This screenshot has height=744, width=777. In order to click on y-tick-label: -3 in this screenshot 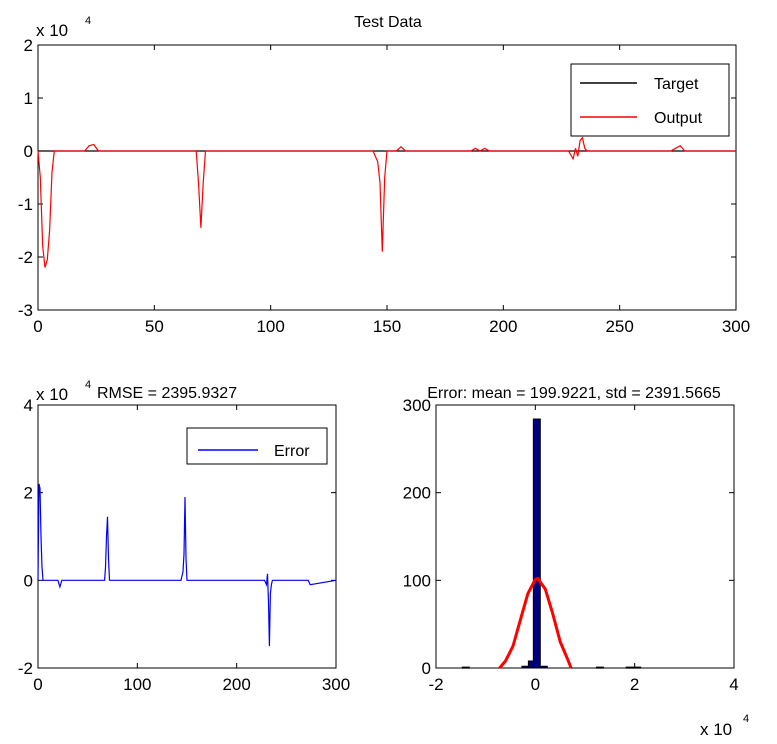, I will do `click(25, 310)`.